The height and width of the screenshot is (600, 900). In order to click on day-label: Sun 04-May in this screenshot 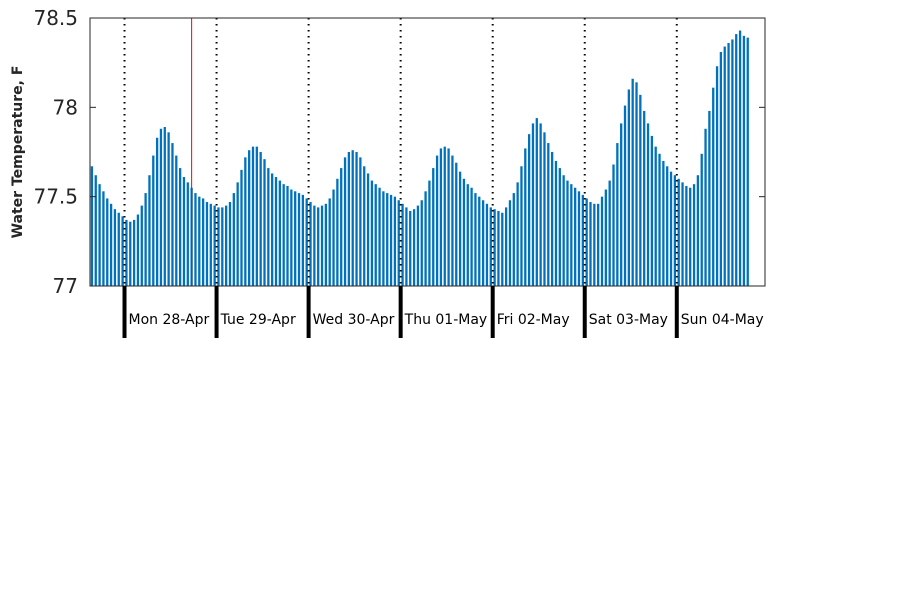, I will do `click(722, 320)`.